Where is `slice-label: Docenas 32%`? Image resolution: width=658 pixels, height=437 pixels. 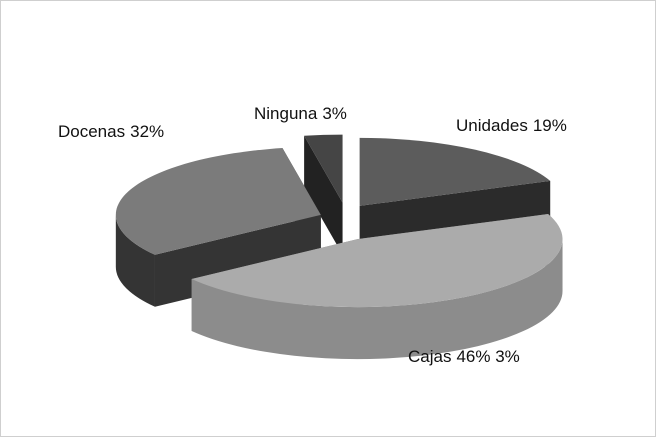
slice-label: Docenas 32% is located at coordinates (111, 131).